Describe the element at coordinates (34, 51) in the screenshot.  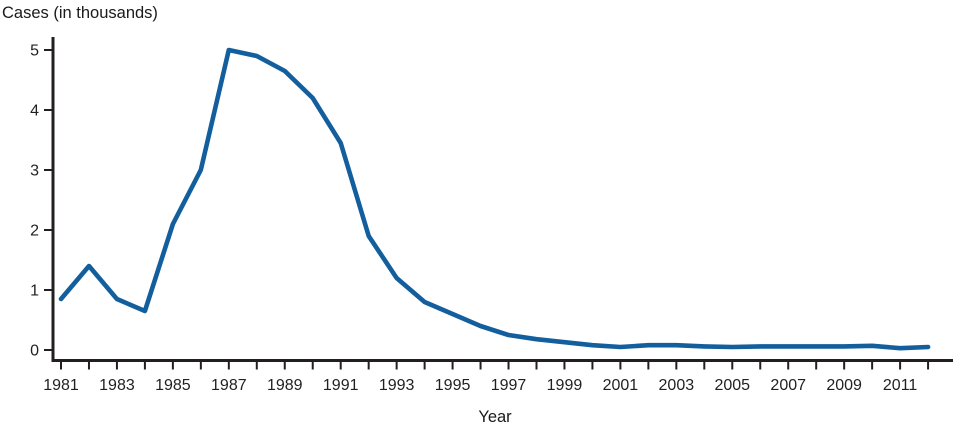
I see `y-tick-label: 5` at that location.